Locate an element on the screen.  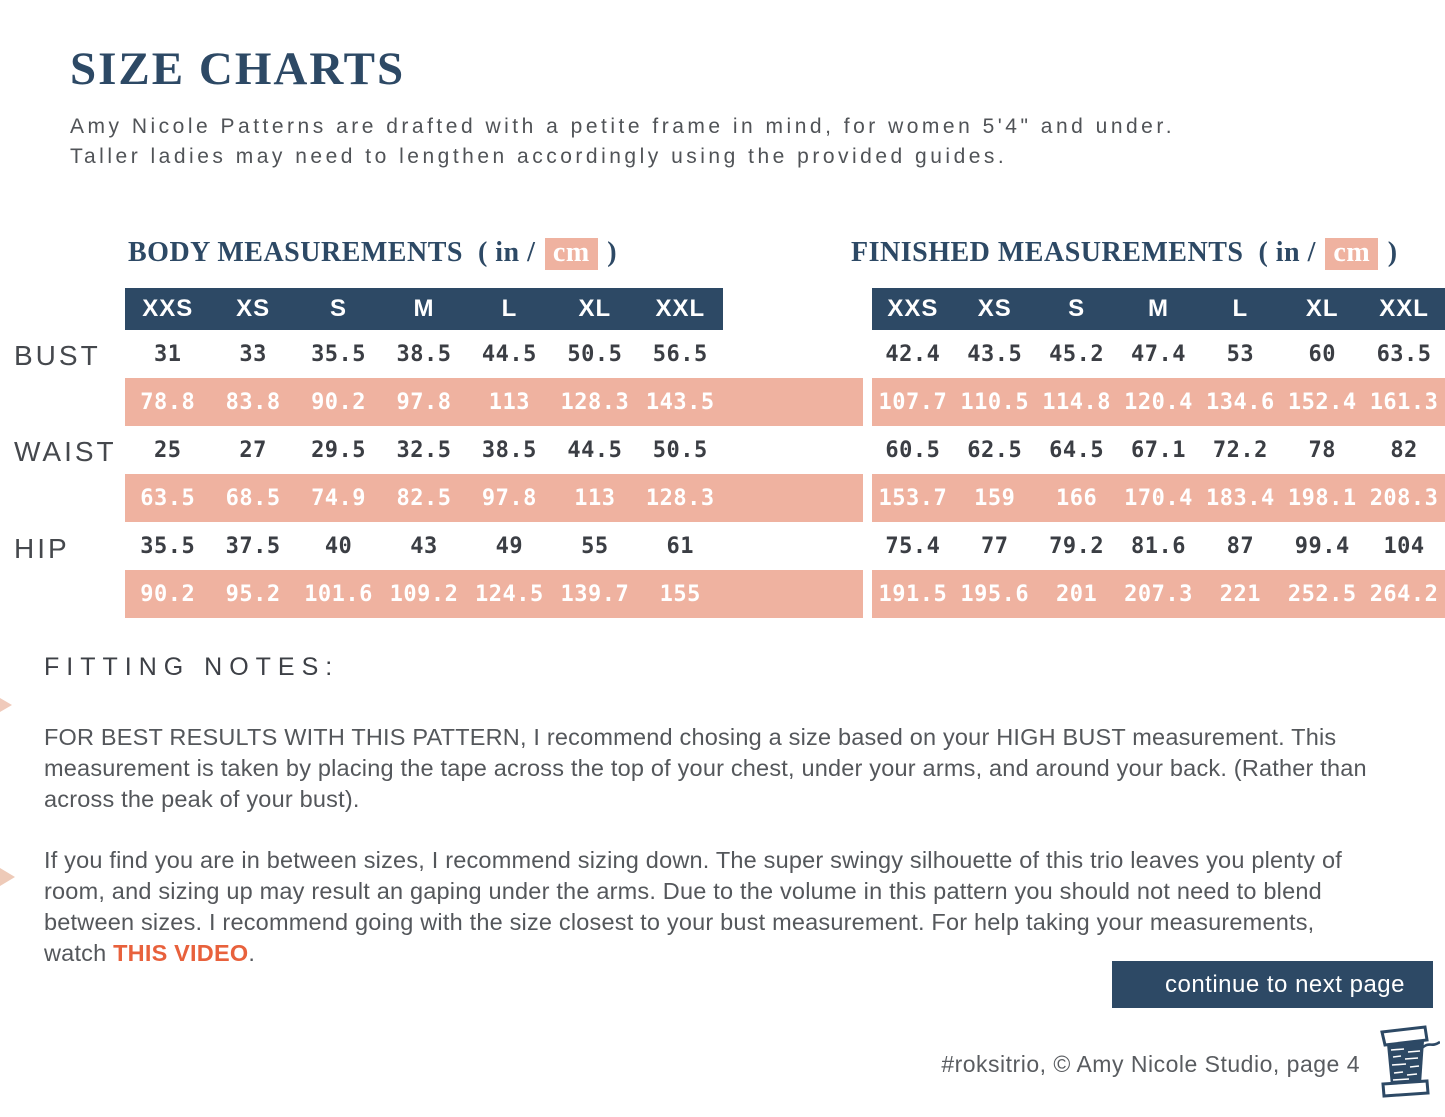
measurement-value: 134.6 is located at coordinates (1240, 402).